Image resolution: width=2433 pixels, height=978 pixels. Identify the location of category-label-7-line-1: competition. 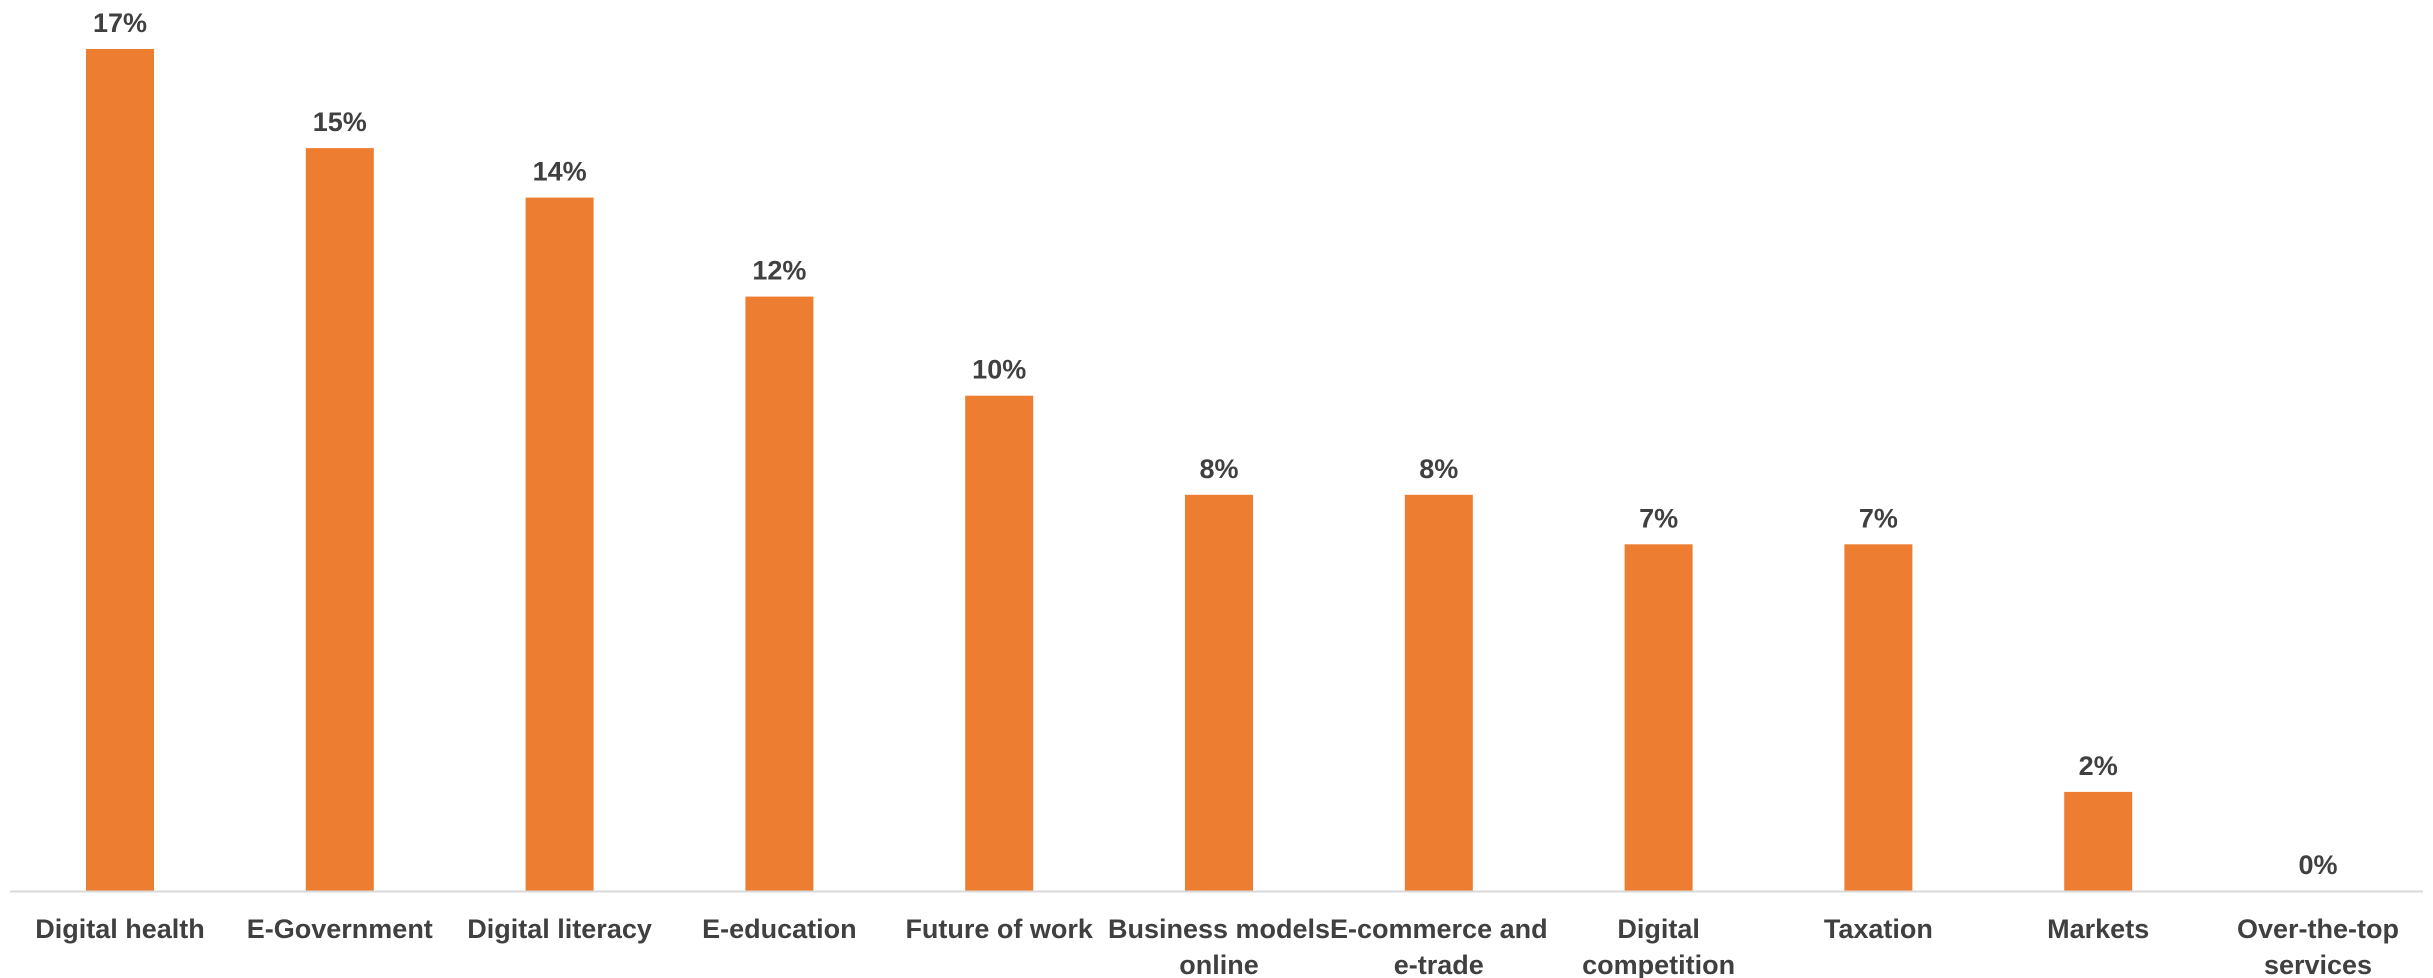
(1658, 964).